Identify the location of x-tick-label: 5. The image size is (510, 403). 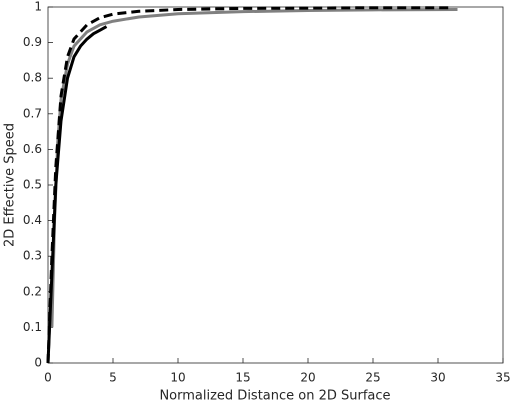
(113, 378).